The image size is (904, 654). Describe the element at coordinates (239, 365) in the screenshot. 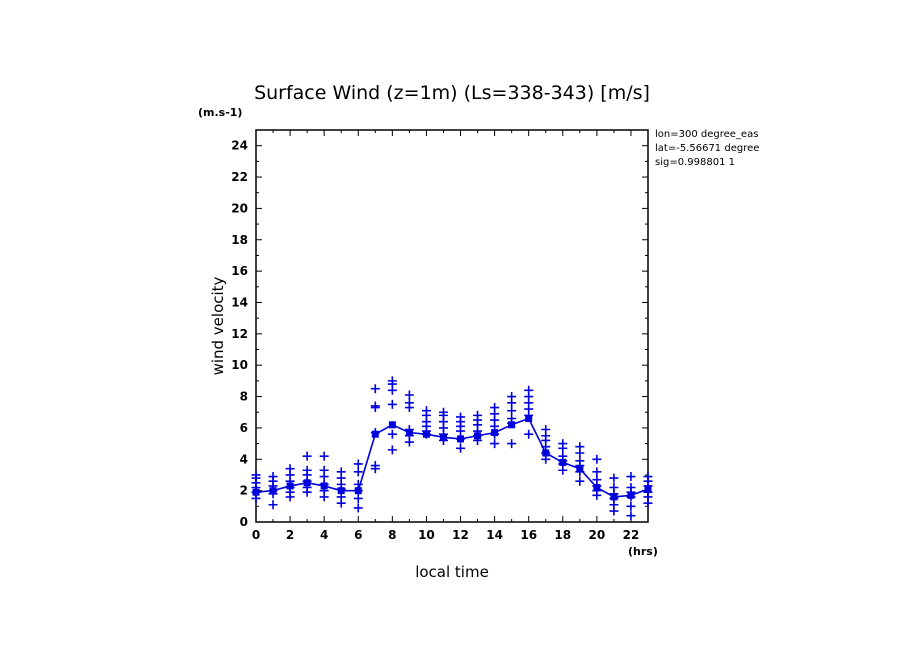

I see `y-tick-label: 10` at that location.